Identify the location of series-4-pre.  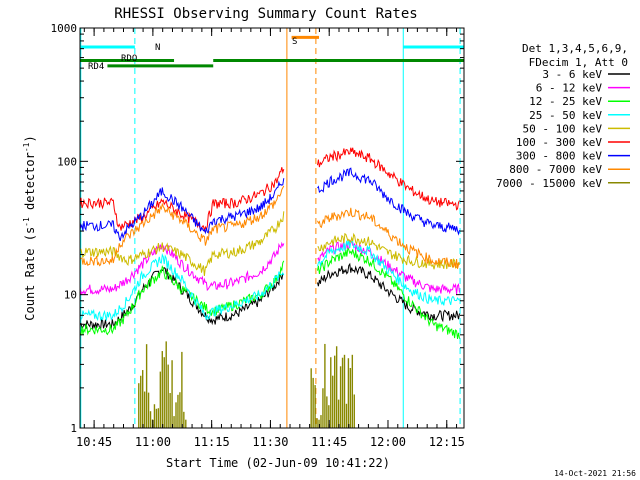
(182, 244).